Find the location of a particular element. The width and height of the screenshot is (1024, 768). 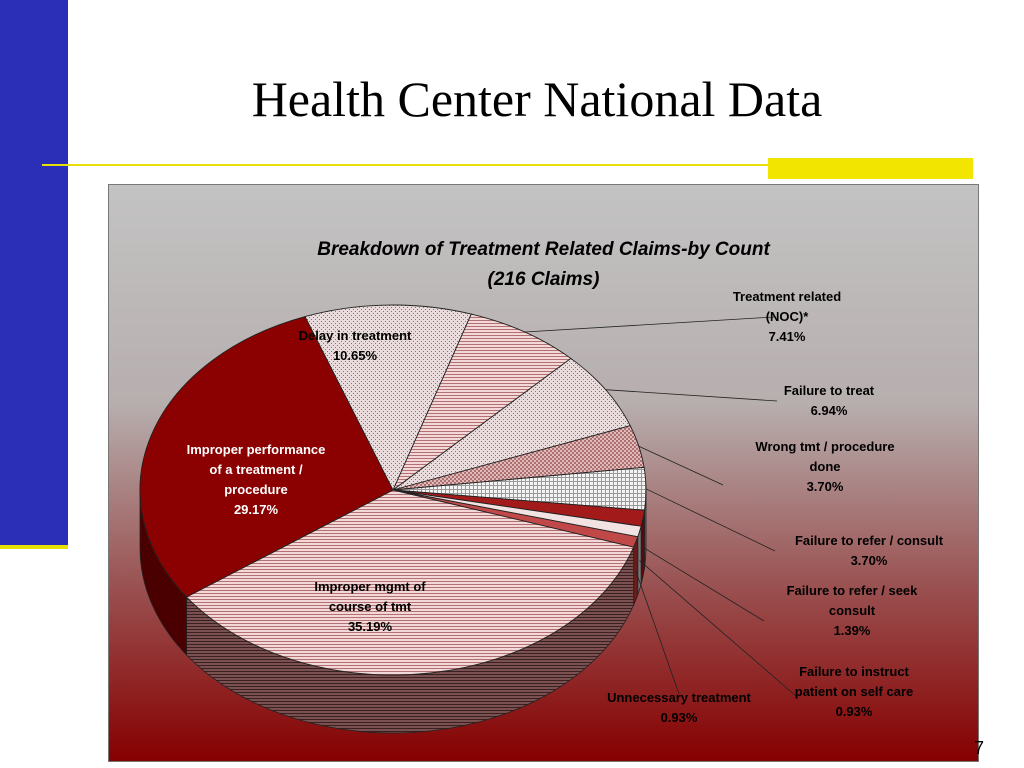

chart-subtitle: (216 Claims) is located at coordinates (543, 279).